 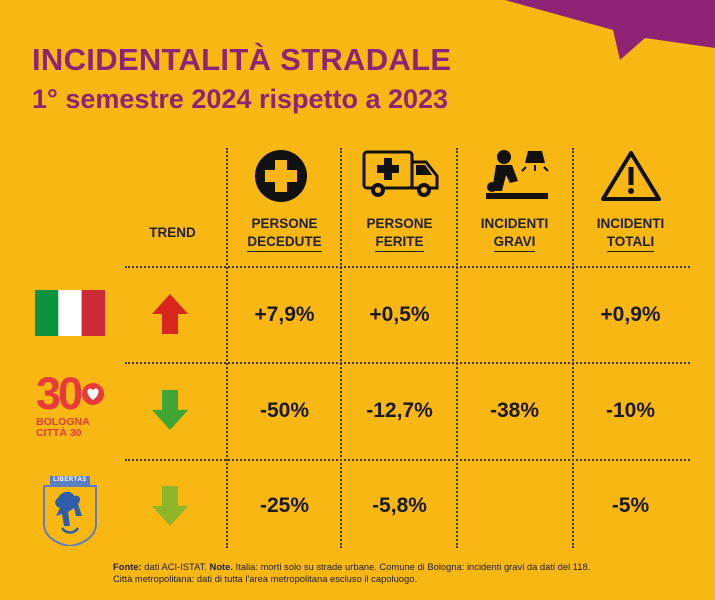 I want to click on value-cell: -50%, so click(x=284, y=410).